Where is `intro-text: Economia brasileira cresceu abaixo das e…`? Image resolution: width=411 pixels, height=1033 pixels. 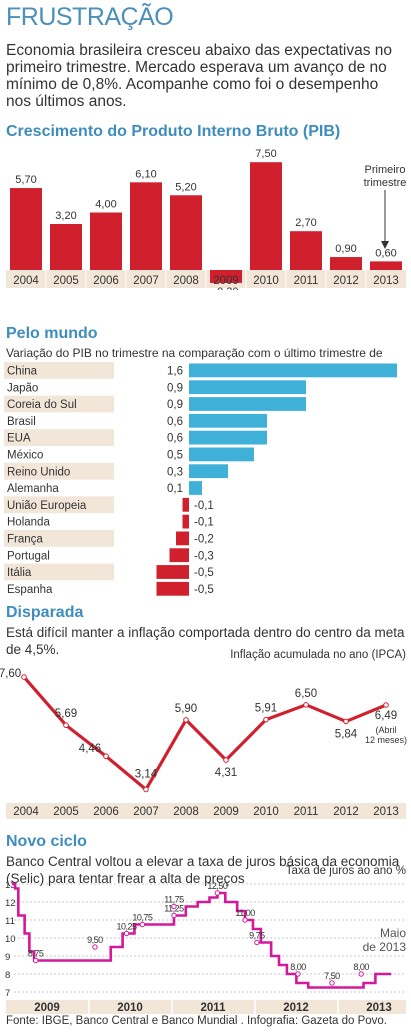
intro-text: Economia brasileira cresceu abaixo das e… is located at coordinates (199, 76).